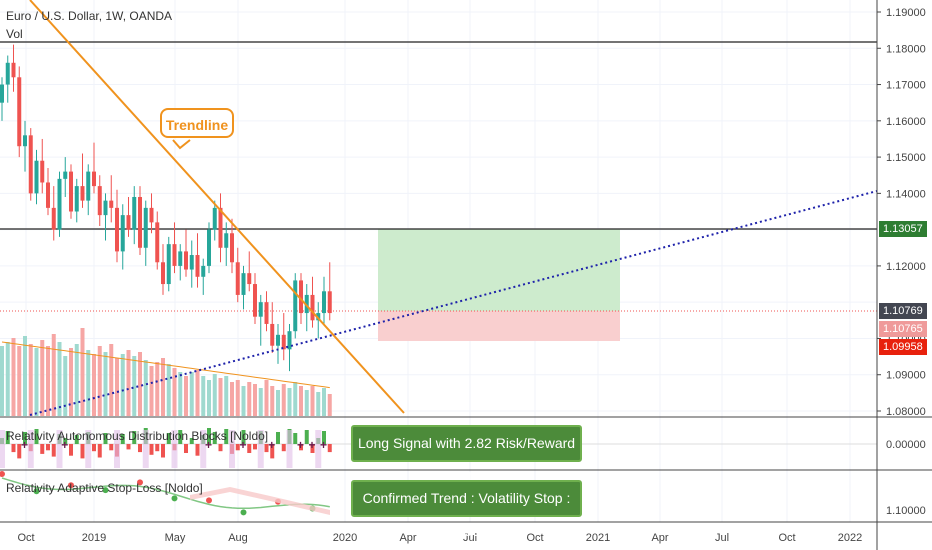 This screenshot has height=550, width=932. What do you see at coordinates (104, 488) in the screenshot?
I see `indicator-label-stop-loss: Relativity Adaptive Stop-Loss [Noldo]` at bounding box center [104, 488].